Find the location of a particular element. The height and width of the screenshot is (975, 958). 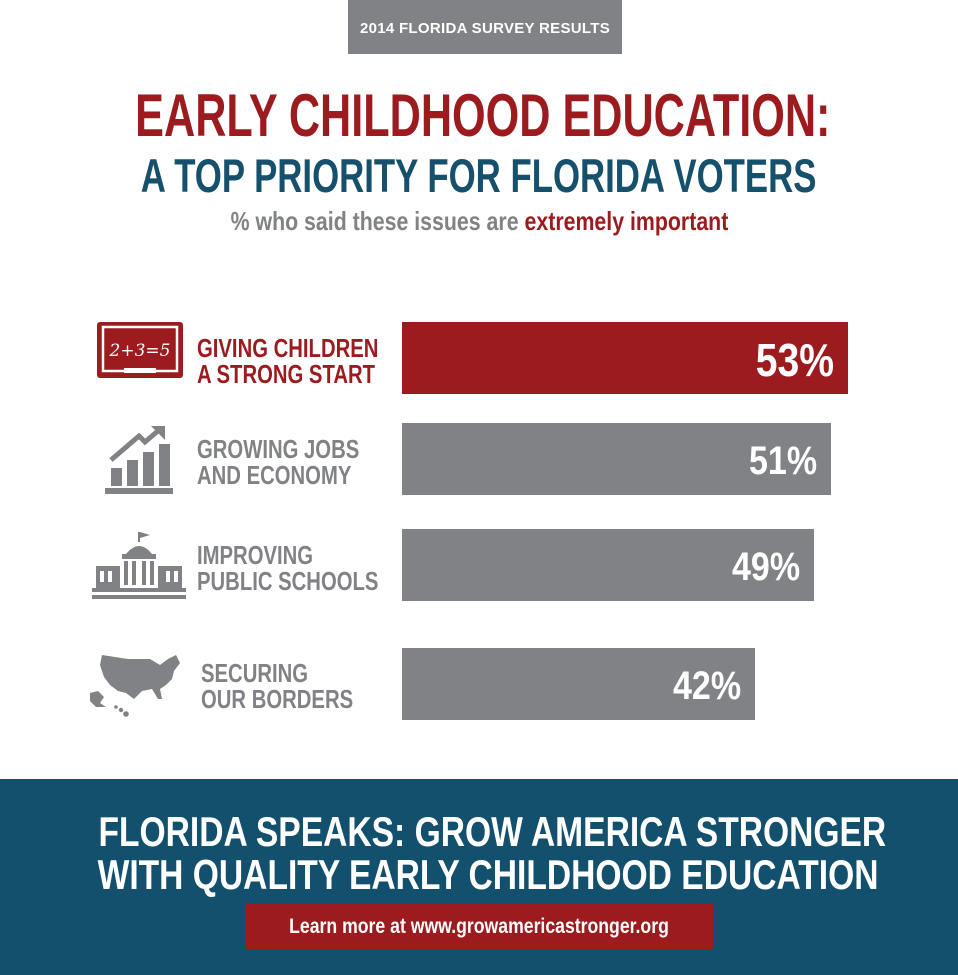

bar-value-label: 42% is located at coordinates (706, 686).